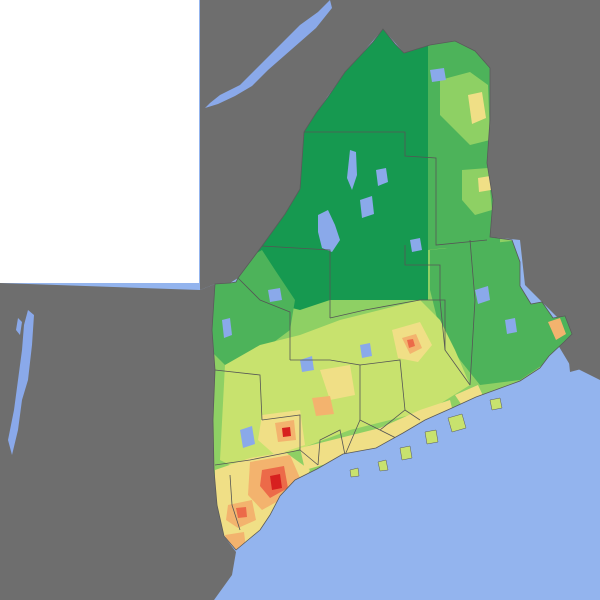 The image size is (600, 600). What do you see at coordinates (472, 312) in the screenshot?
I see `washington-border` at bounding box center [472, 312].